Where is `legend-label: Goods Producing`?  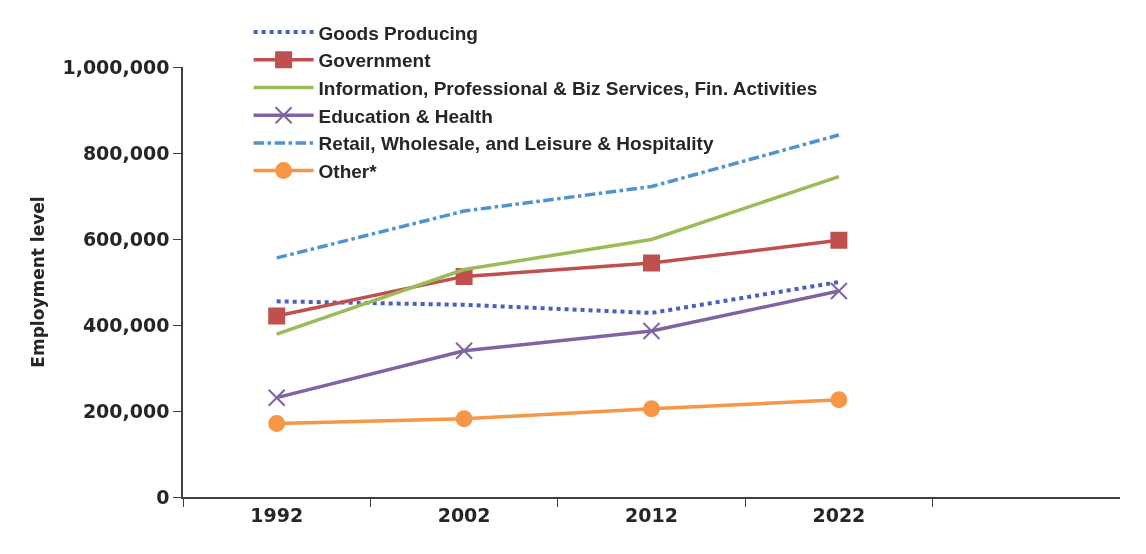
legend-label: Goods Producing is located at coordinates (398, 33).